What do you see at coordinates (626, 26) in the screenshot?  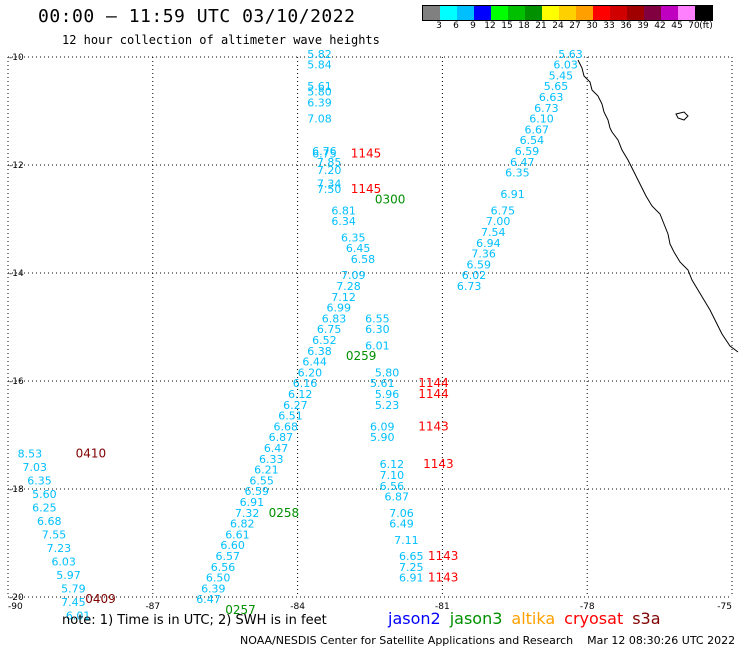 I see `legend-tick-label: 36` at bounding box center [626, 26].